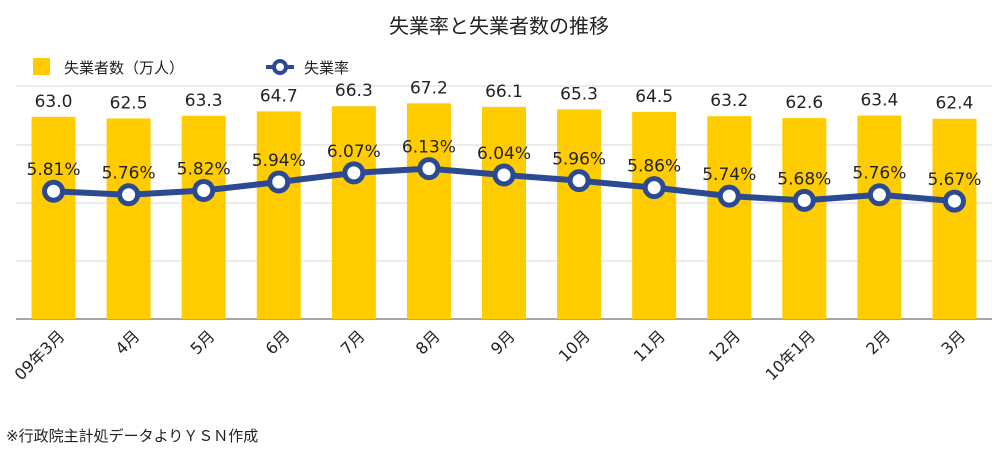  What do you see at coordinates (353, 342) in the screenshot?
I see `x-tick-label: 7月` at bounding box center [353, 342].